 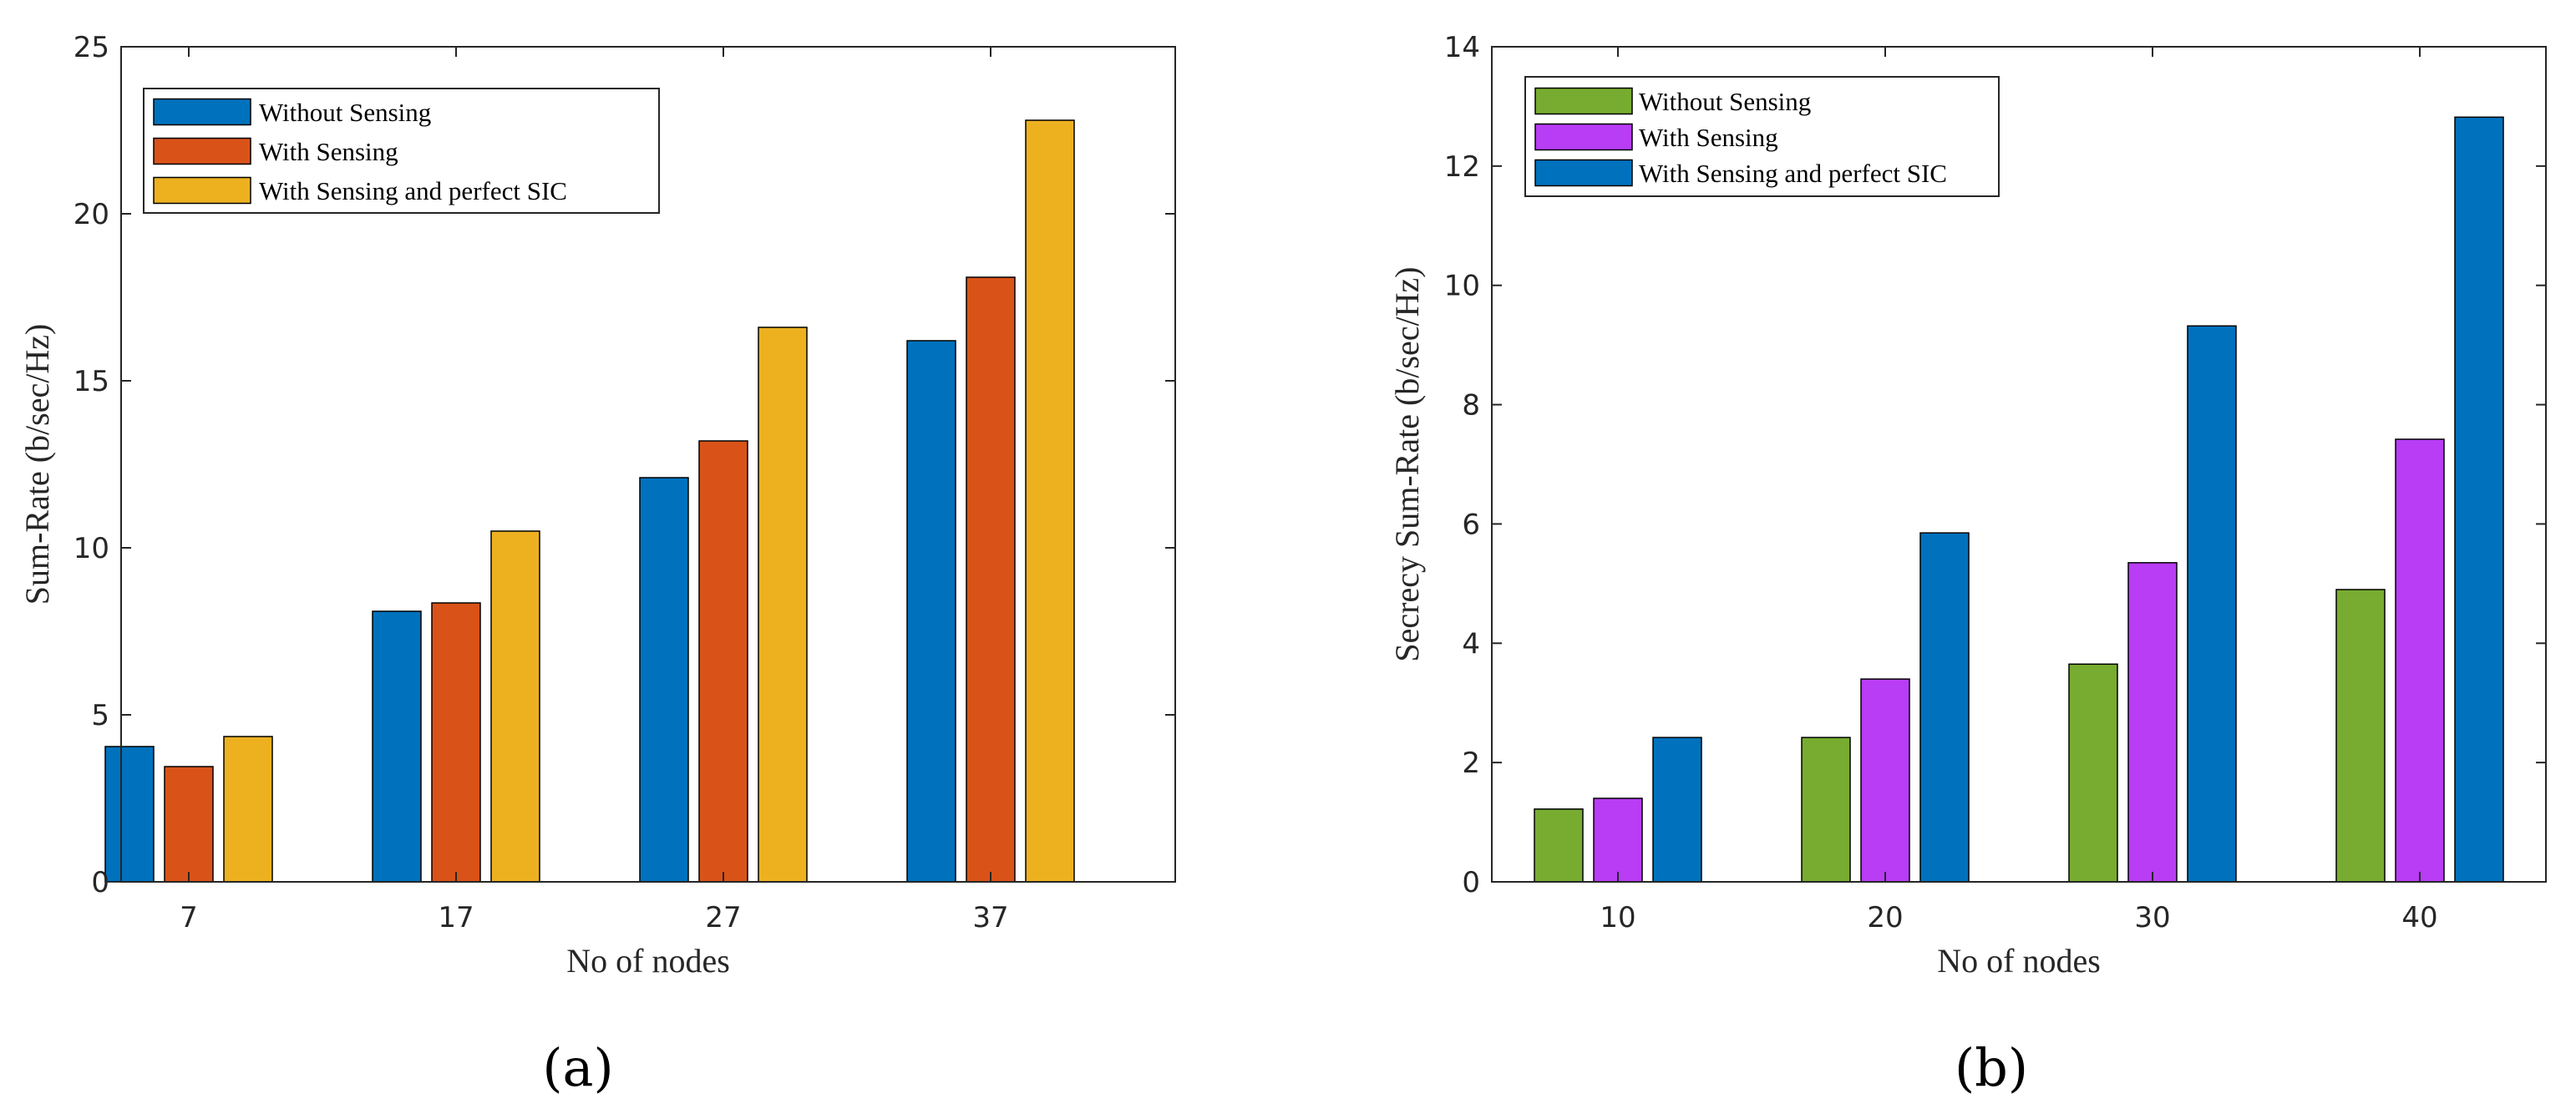 I want to click on chart-b-x-tick-label: 10, so click(x=1617, y=918).